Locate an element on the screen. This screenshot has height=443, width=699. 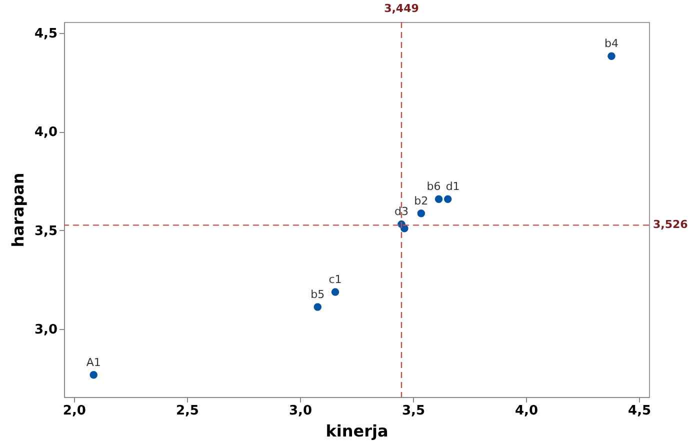
x-tick-label: 4,5 is located at coordinates (640, 411).